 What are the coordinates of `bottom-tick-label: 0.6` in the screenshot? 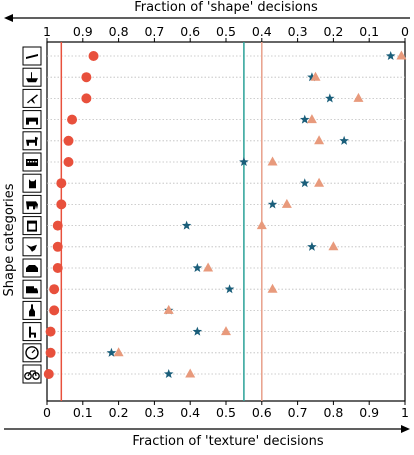 It's located at (262, 412).